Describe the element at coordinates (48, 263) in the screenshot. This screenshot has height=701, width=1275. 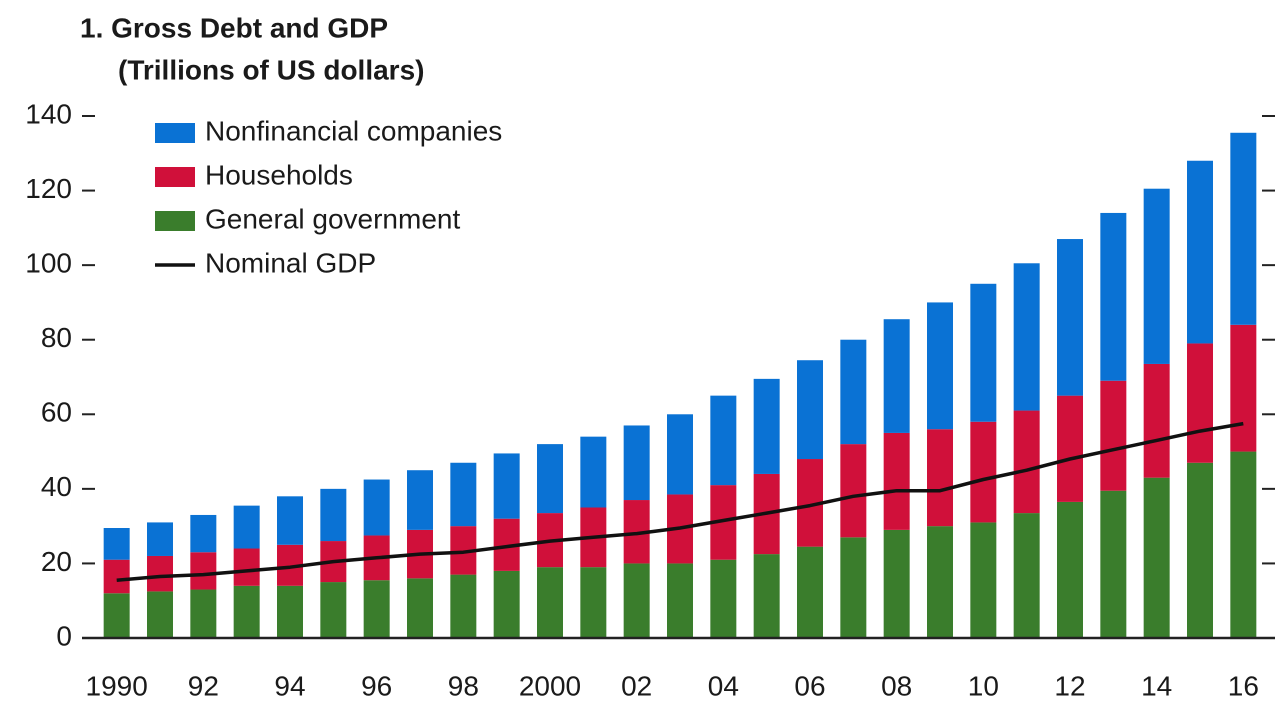
I see `y-tick-label: 100` at that location.